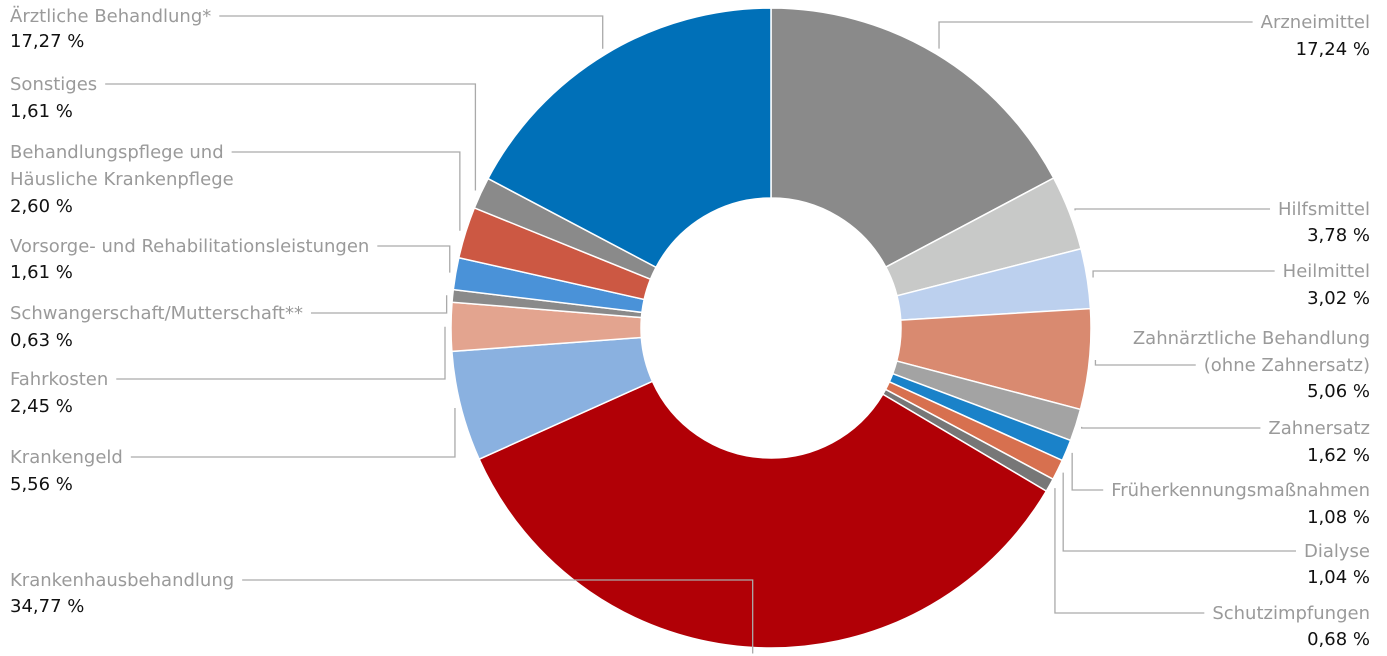  Describe the element at coordinates (1338, 235) in the screenshot. I see `slice-value: 3,78 %` at that location.